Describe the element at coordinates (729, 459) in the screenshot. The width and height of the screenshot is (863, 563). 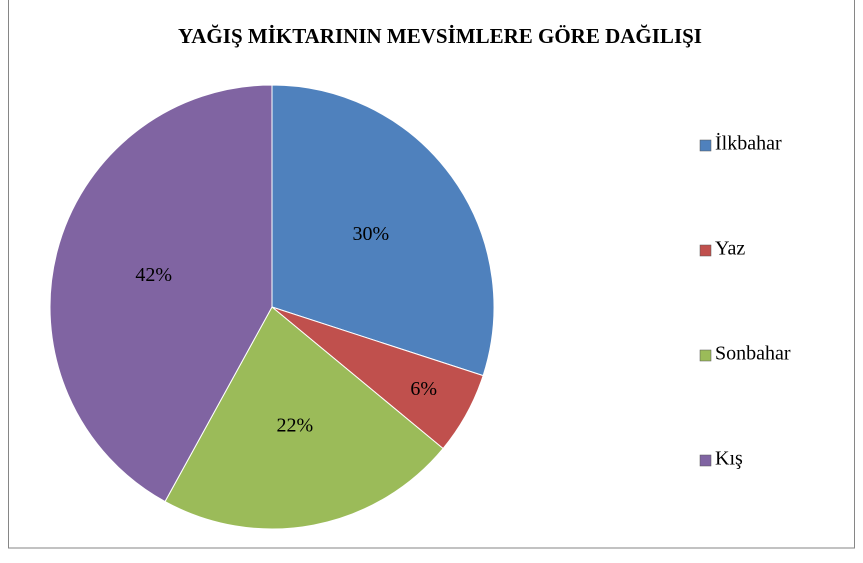
I see `legend-label: Kış` at that location.